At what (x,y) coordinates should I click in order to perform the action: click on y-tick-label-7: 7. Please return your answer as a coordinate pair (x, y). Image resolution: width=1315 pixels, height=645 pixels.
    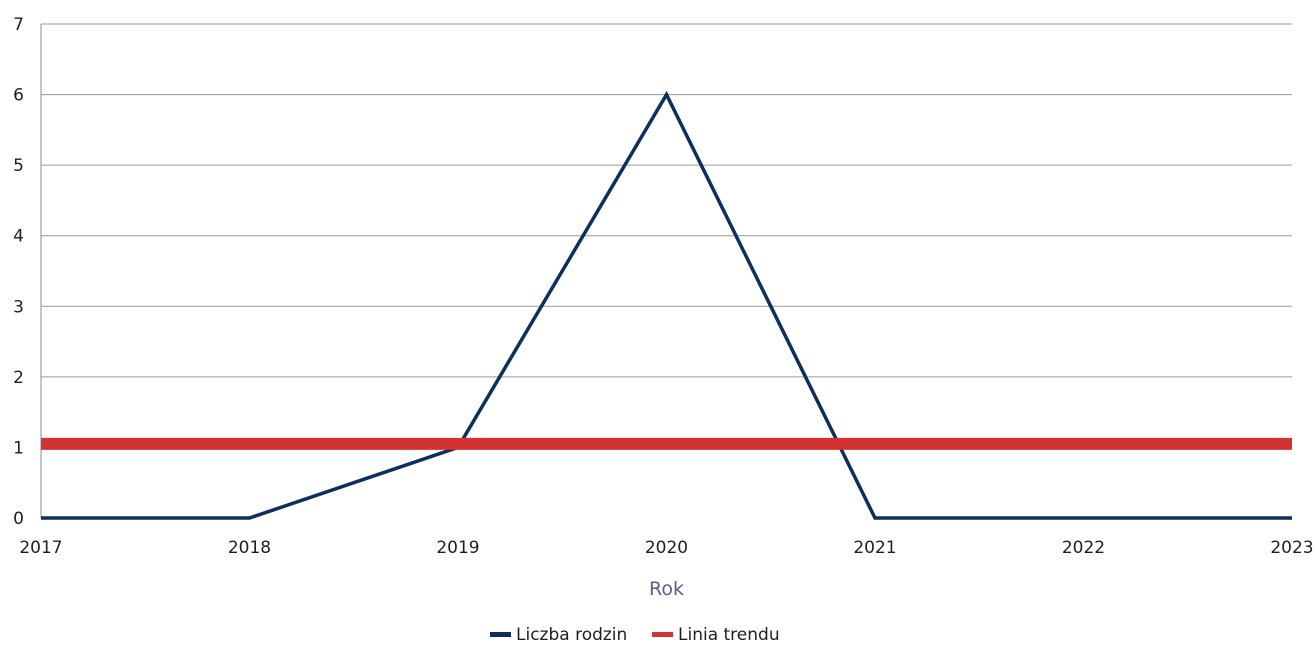
    Looking at the image, I should click on (18, 25).